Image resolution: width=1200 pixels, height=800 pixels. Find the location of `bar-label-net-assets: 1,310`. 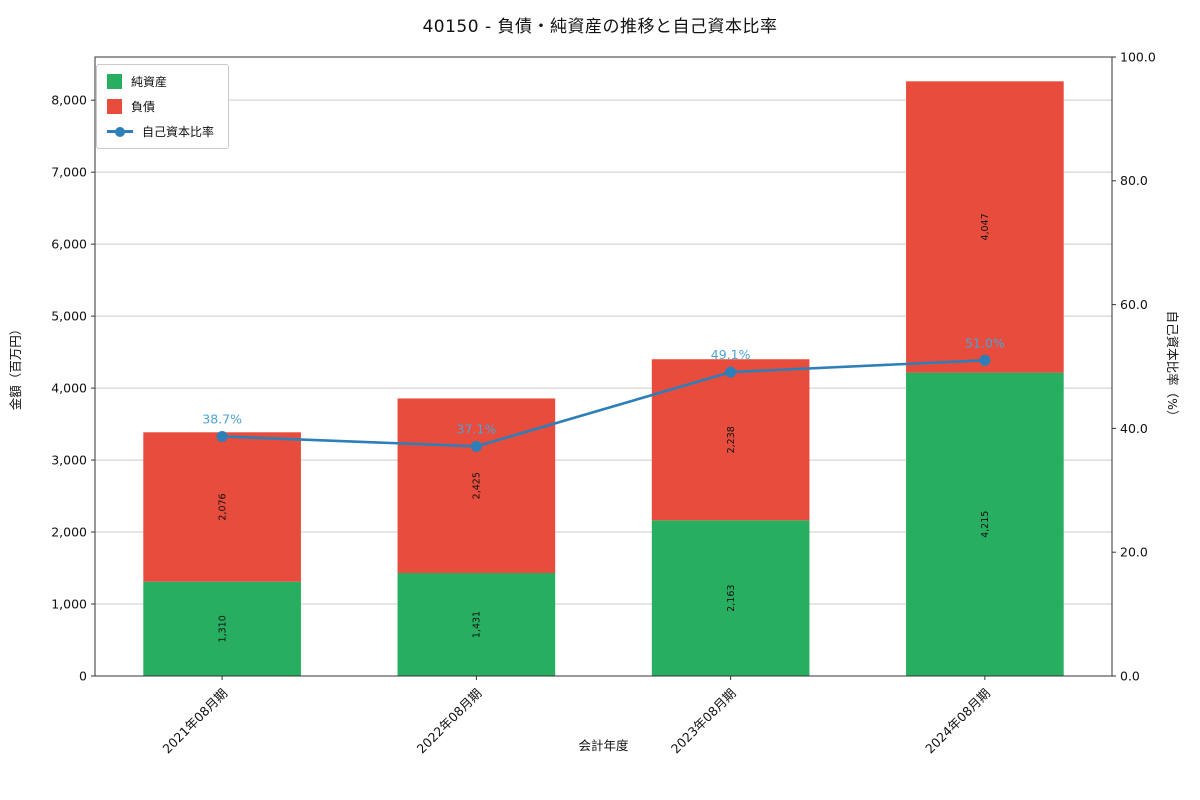

bar-label-net-assets: 1,310 is located at coordinates (222, 628).